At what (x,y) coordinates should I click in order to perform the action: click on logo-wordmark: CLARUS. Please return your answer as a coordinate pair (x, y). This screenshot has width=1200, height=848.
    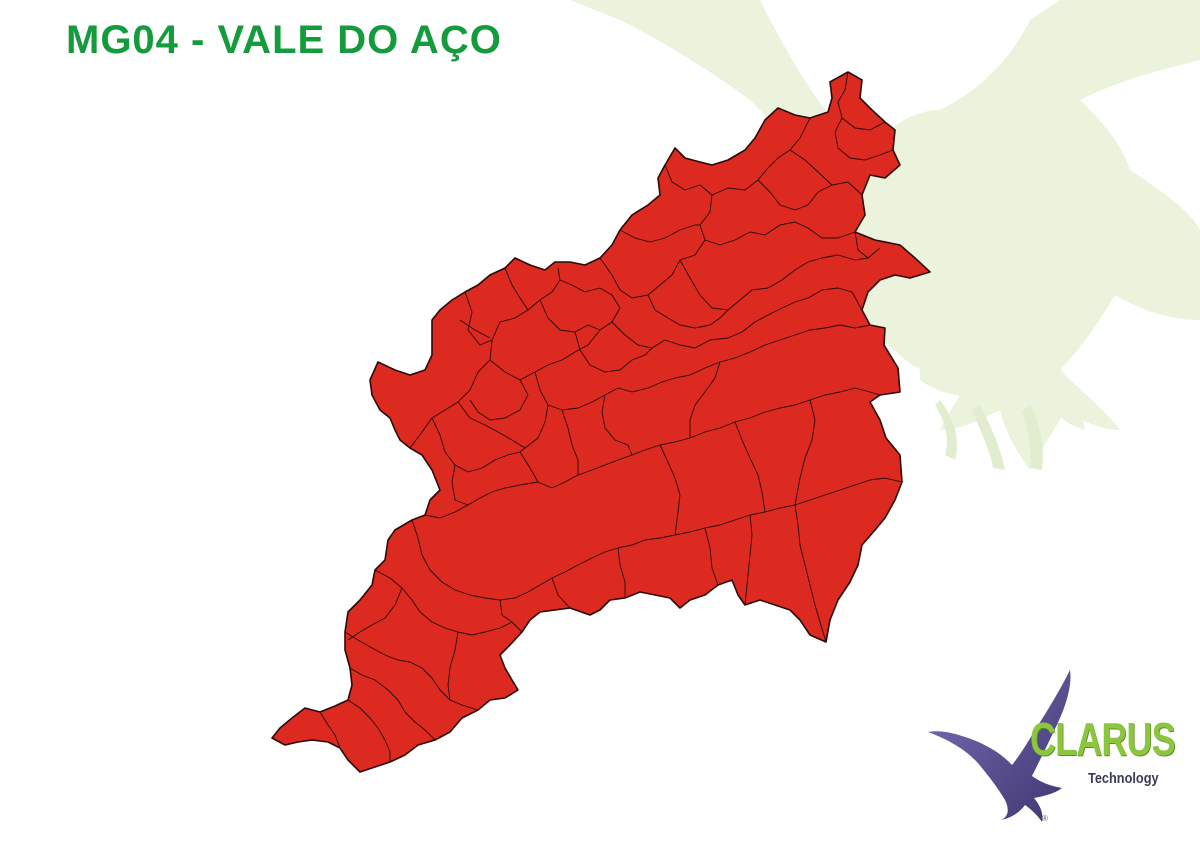
    Looking at the image, I should click on (1103, 739).